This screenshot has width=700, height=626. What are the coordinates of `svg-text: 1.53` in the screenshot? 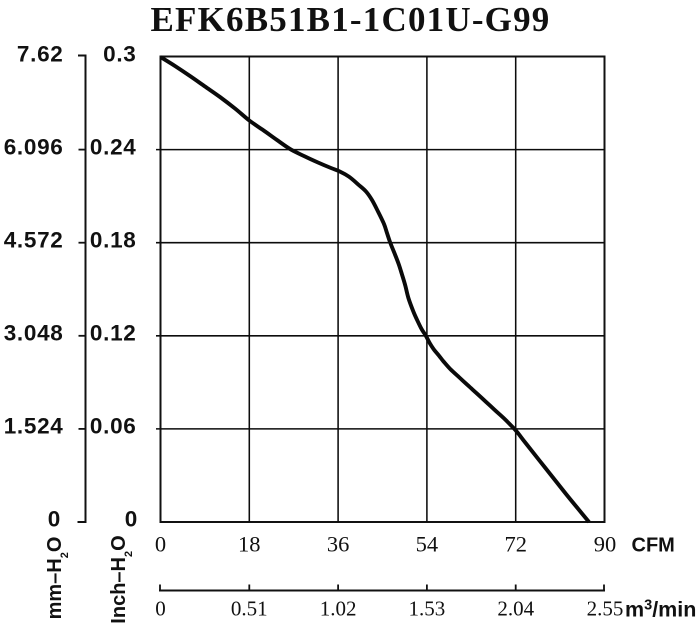 It's located at (427, 609).